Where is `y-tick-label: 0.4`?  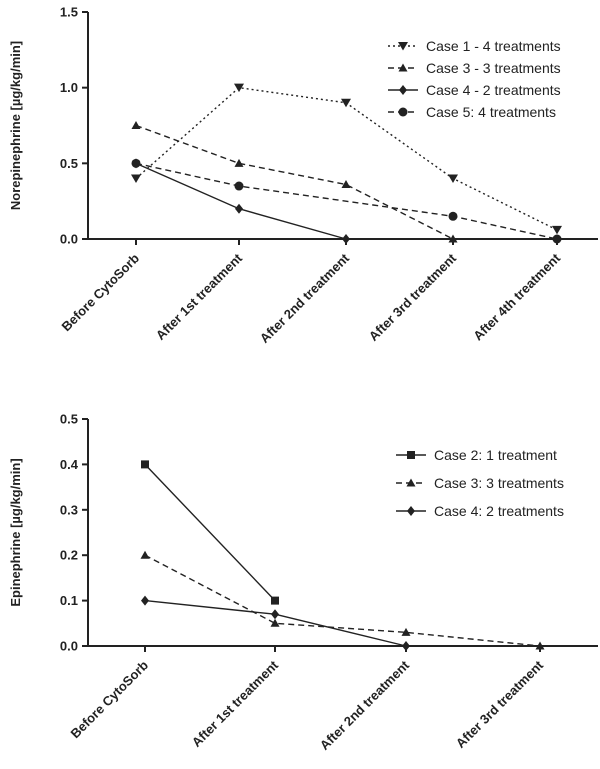 y-tick-label: 0.4 is located at coordinates (69, 464).